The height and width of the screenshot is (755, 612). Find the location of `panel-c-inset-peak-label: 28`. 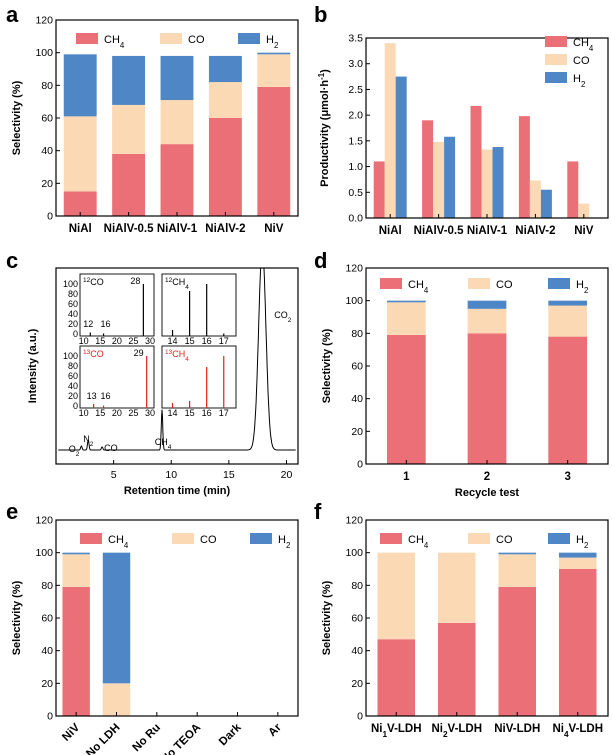

panel-c-inset-peak-label: 28 is located at coordinates (135, 281).